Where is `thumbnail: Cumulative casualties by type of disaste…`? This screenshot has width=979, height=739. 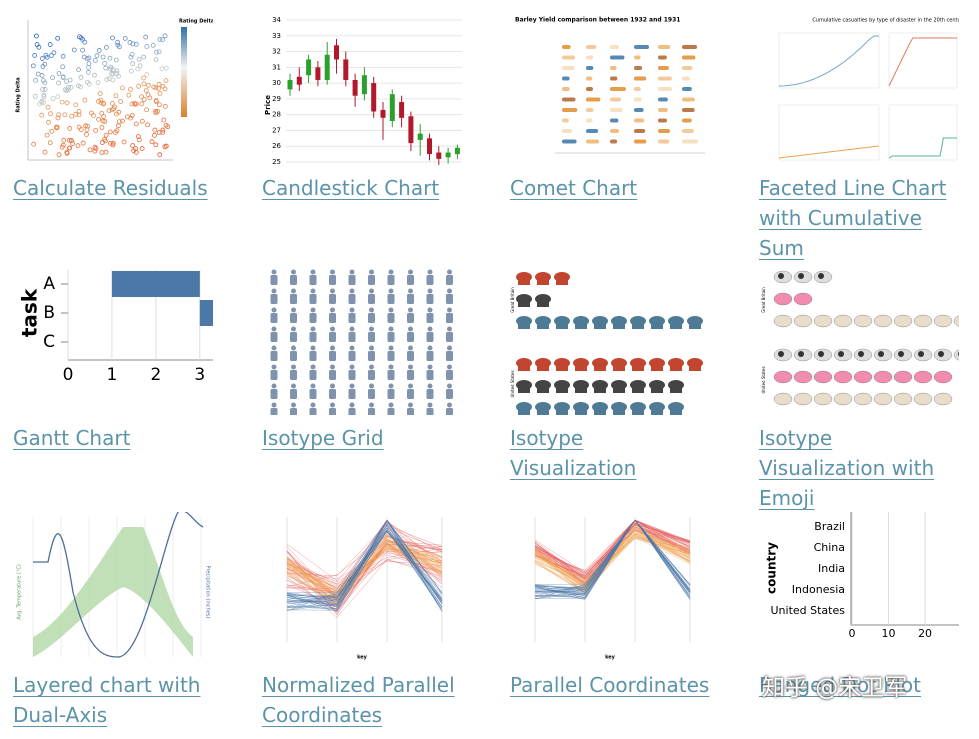
thumbnail: Cumulative casualties by type of disaste… is located at coordinates (859, 90).